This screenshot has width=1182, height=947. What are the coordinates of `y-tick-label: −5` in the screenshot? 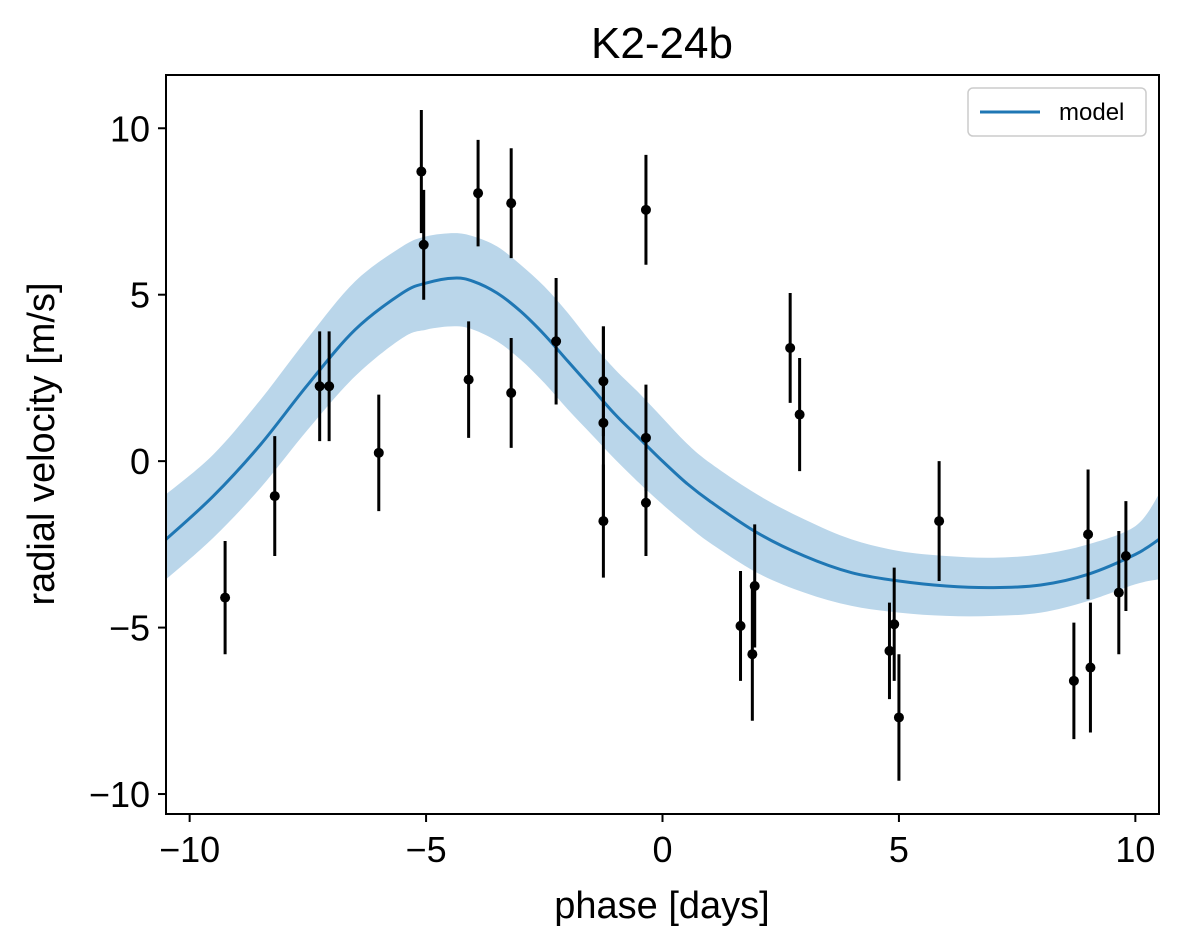 It's located at (129, 628).